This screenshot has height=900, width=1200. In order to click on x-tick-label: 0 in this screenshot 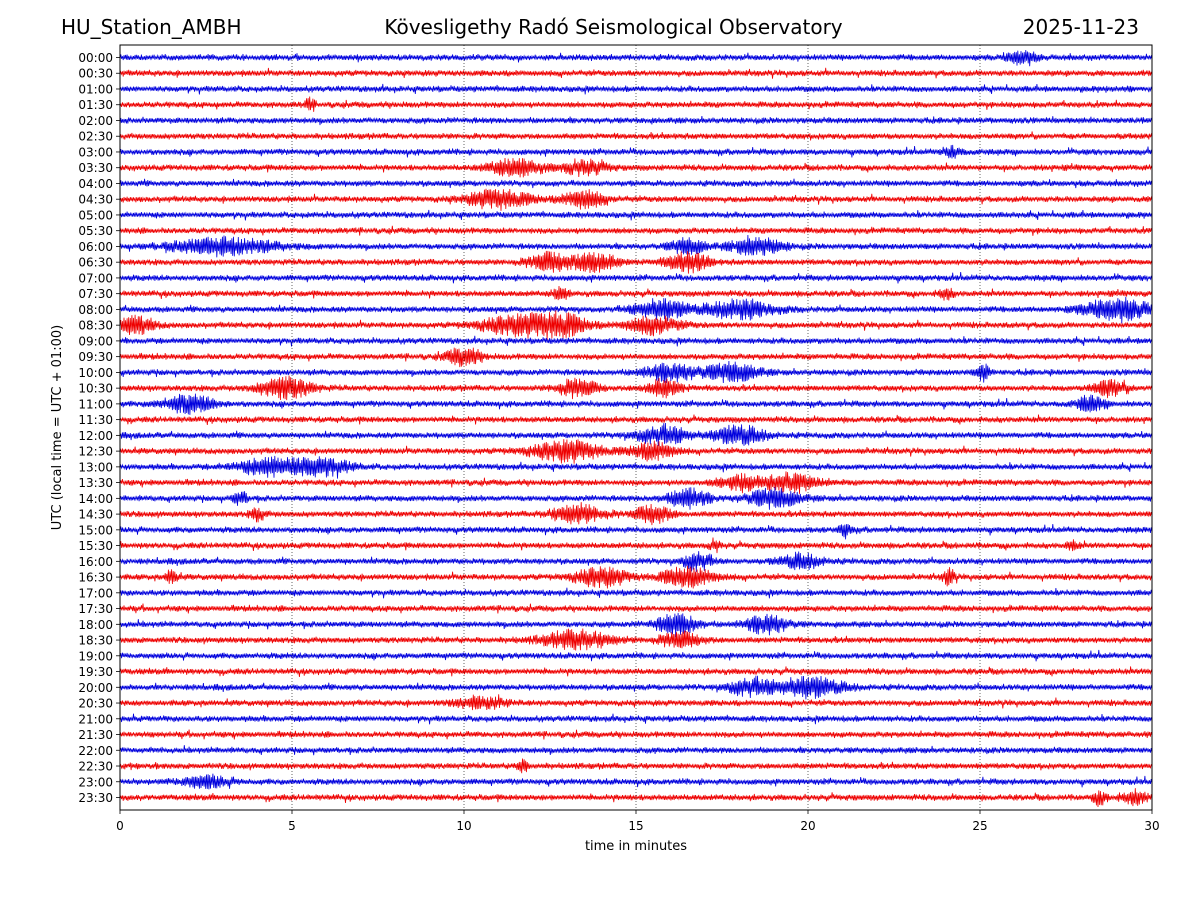, I will do `click(120, 826)`.